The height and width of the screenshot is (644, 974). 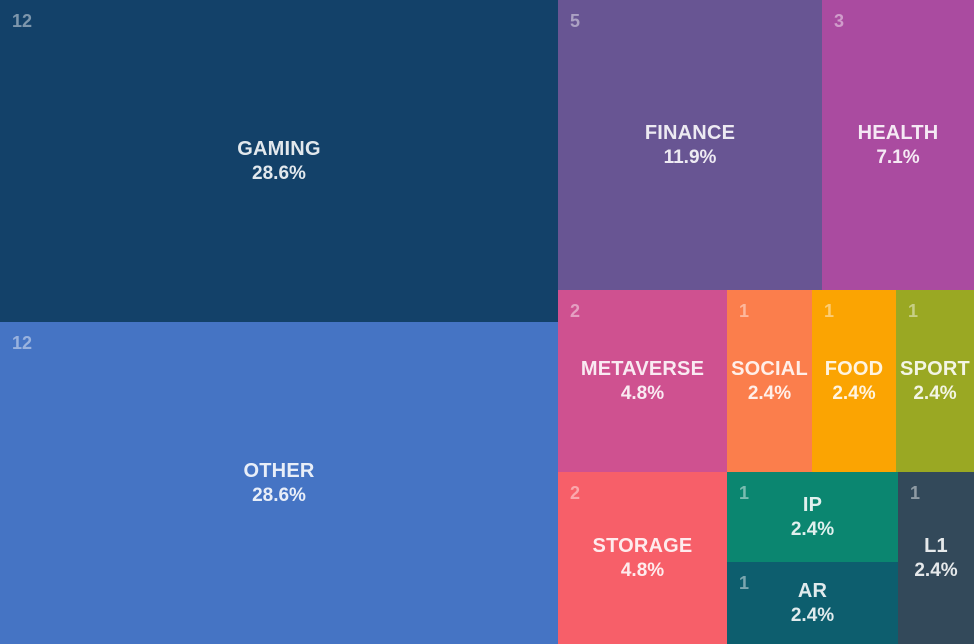 I want to click on treemap-tile-health: 3 HEALTH 7.1%, so click(x=898, y=145).